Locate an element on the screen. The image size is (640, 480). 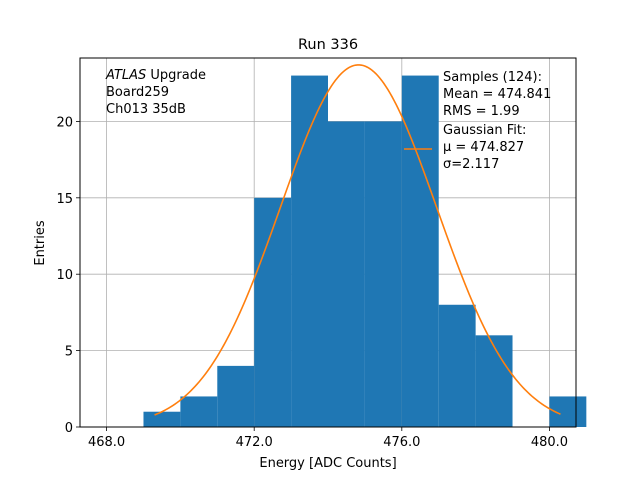
x-tick-label: 476.0 is located at coordinates (401, 442).